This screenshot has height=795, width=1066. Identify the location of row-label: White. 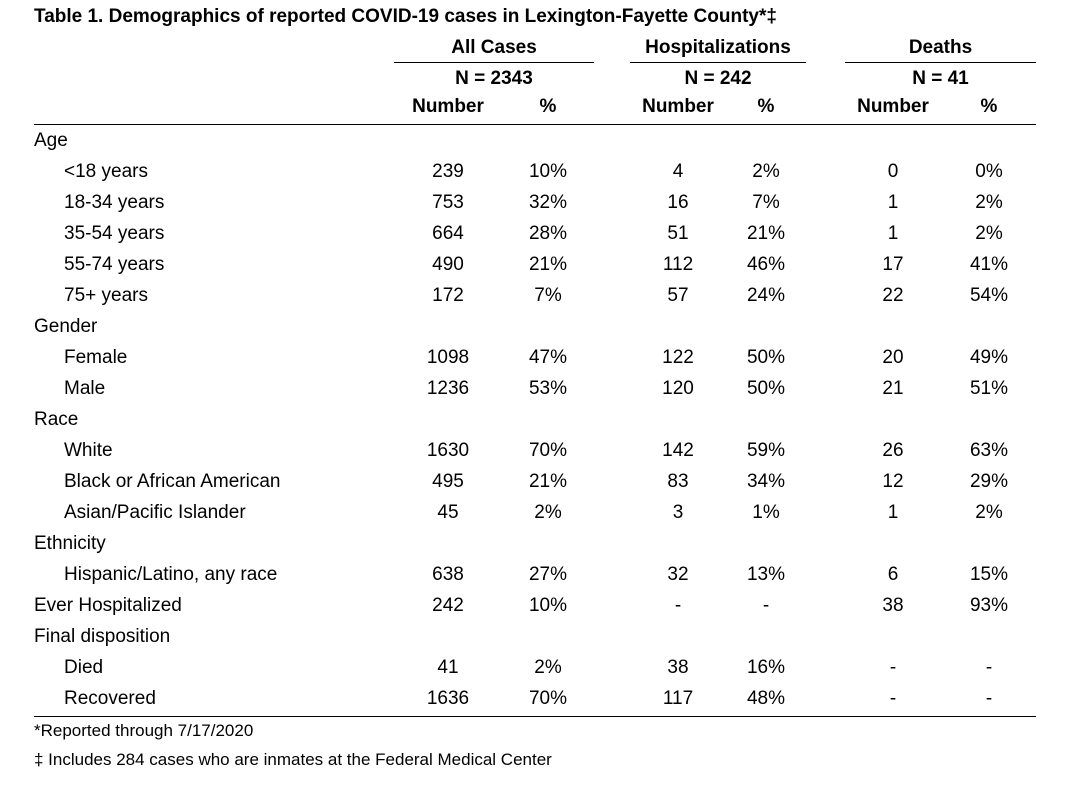
(88, 450).